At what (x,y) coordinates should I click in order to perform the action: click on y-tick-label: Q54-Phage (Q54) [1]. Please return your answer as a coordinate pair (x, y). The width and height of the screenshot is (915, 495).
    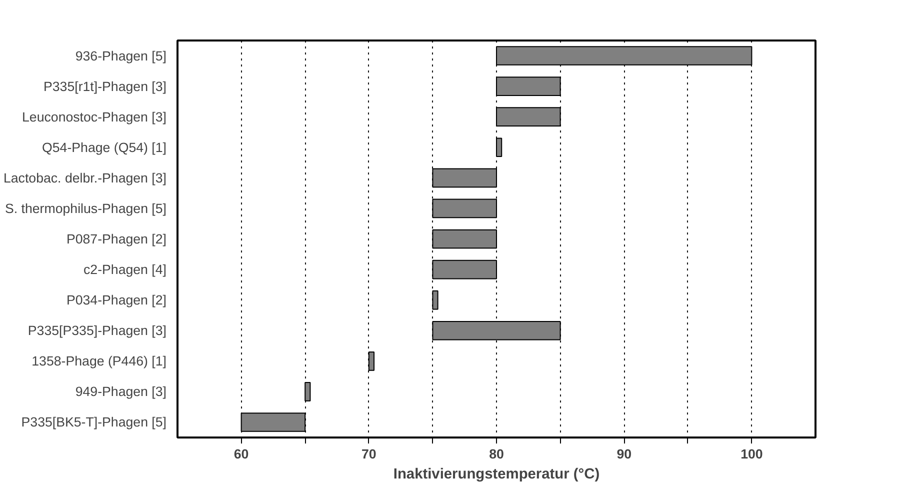
    Looking at the image, I should click on (104, 147).